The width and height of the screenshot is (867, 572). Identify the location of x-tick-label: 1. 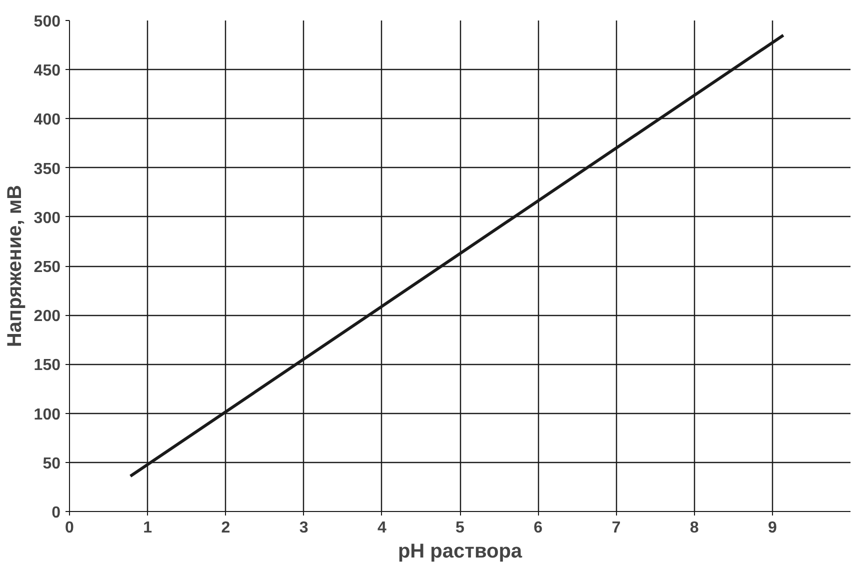
(147, 528).